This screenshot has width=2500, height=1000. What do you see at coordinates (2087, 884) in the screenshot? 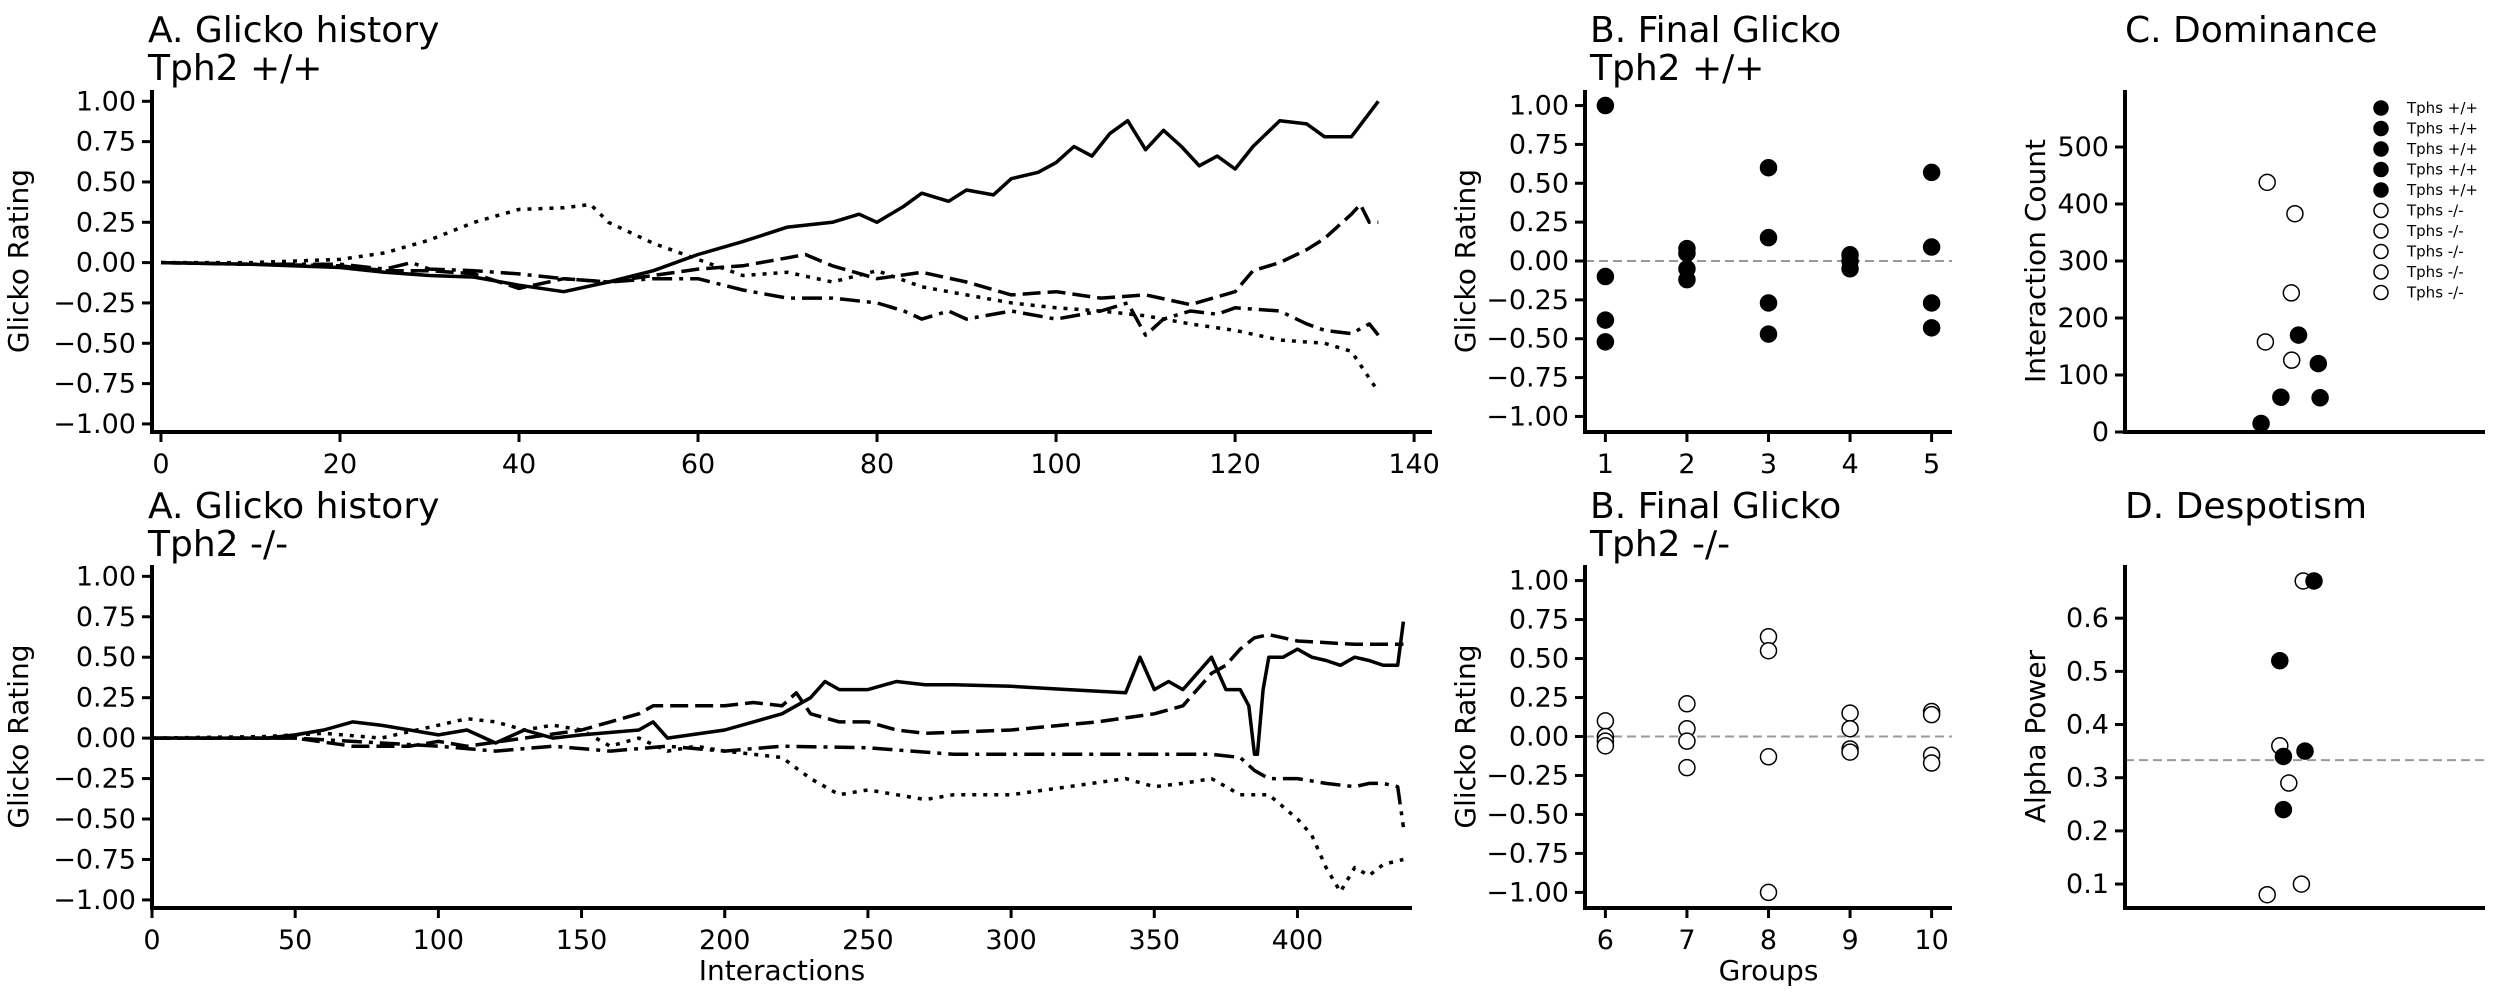
I see `y-tick-label: 0.1` at bounding box center [2087, 884].